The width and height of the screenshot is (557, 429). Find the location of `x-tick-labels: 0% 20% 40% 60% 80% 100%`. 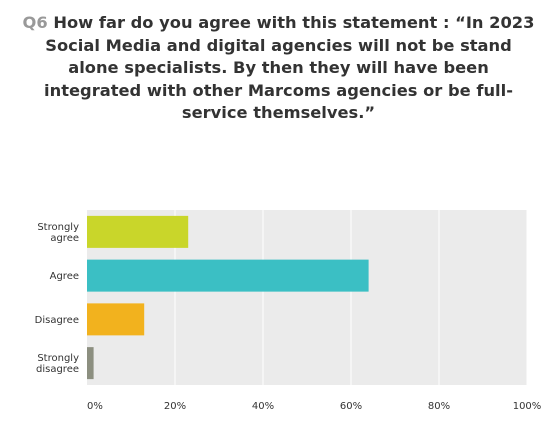

x-tick-labels: 0% 20% 40% 60% 80% 100% is located at coordinates (314, 406).